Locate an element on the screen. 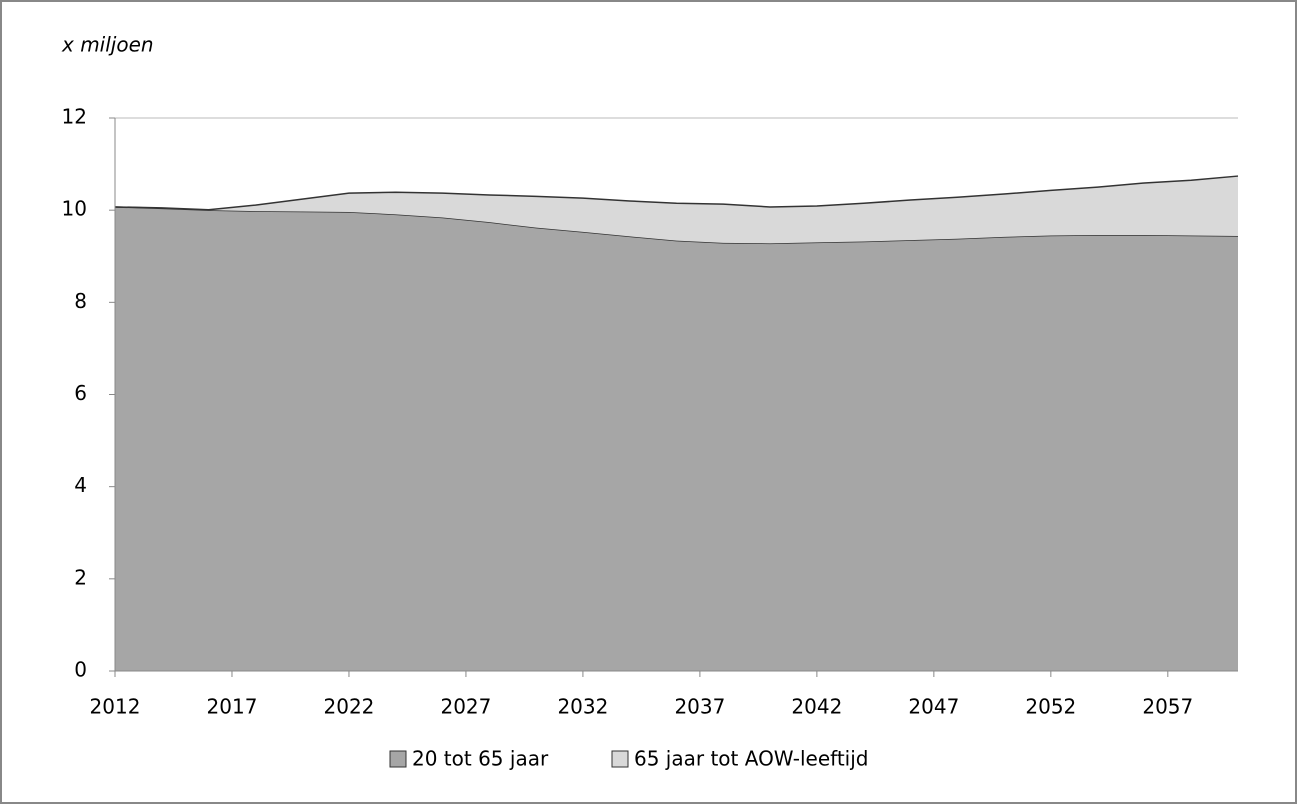  x-tick-label: 2047 is located at coordinates (933, 707).